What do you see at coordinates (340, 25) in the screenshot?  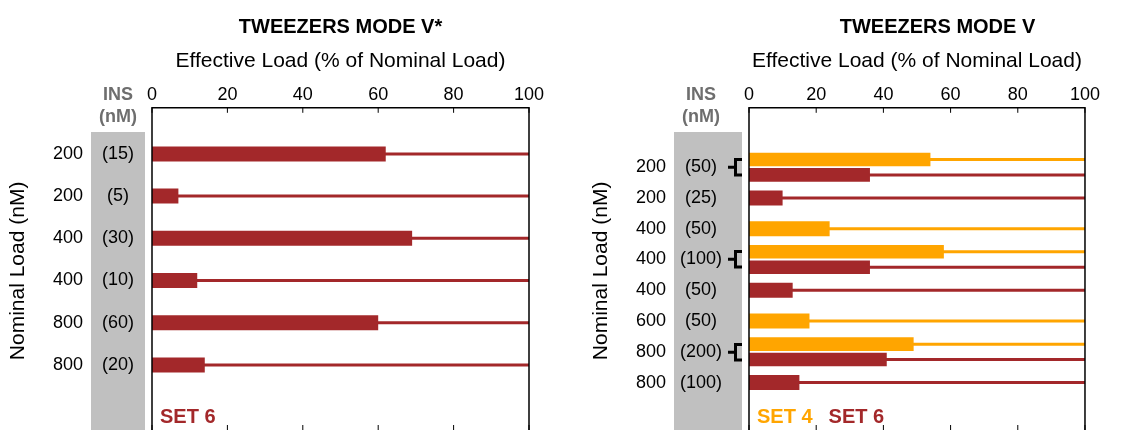 I see `chart-title: TWEEZERS MODE V*` at bounding box center [340, 25].